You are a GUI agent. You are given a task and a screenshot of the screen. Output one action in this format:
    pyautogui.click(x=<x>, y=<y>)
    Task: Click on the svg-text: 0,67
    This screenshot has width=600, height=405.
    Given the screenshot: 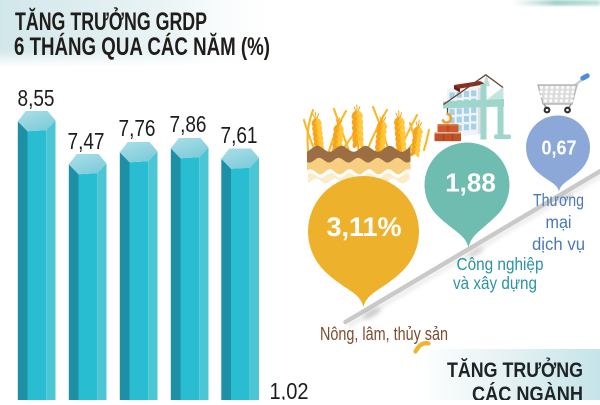 What is the action you would take?
    pyautogui.click(x=559, y=148)
    